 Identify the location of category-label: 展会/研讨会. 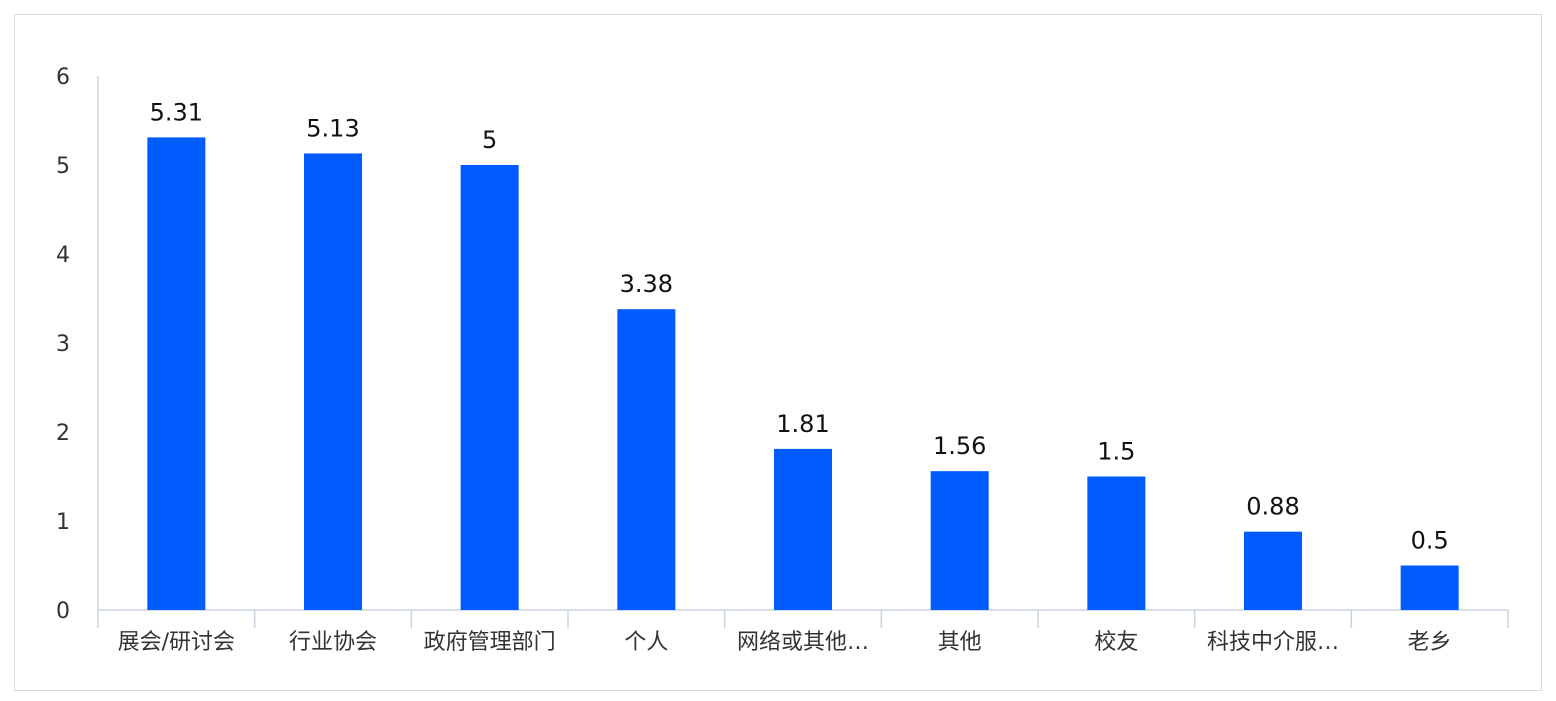
(176, 642).